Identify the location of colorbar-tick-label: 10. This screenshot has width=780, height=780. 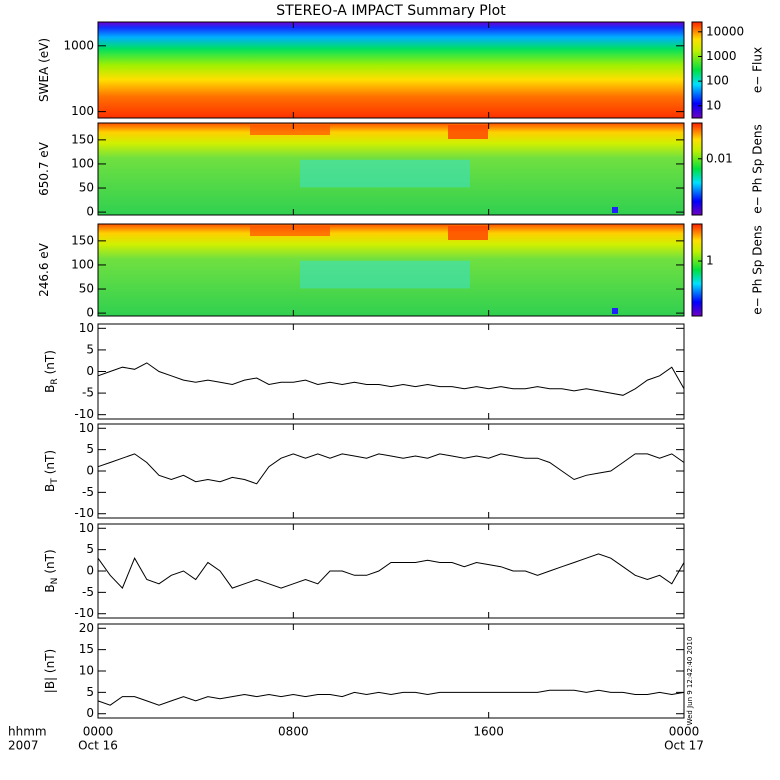
(713, 105).